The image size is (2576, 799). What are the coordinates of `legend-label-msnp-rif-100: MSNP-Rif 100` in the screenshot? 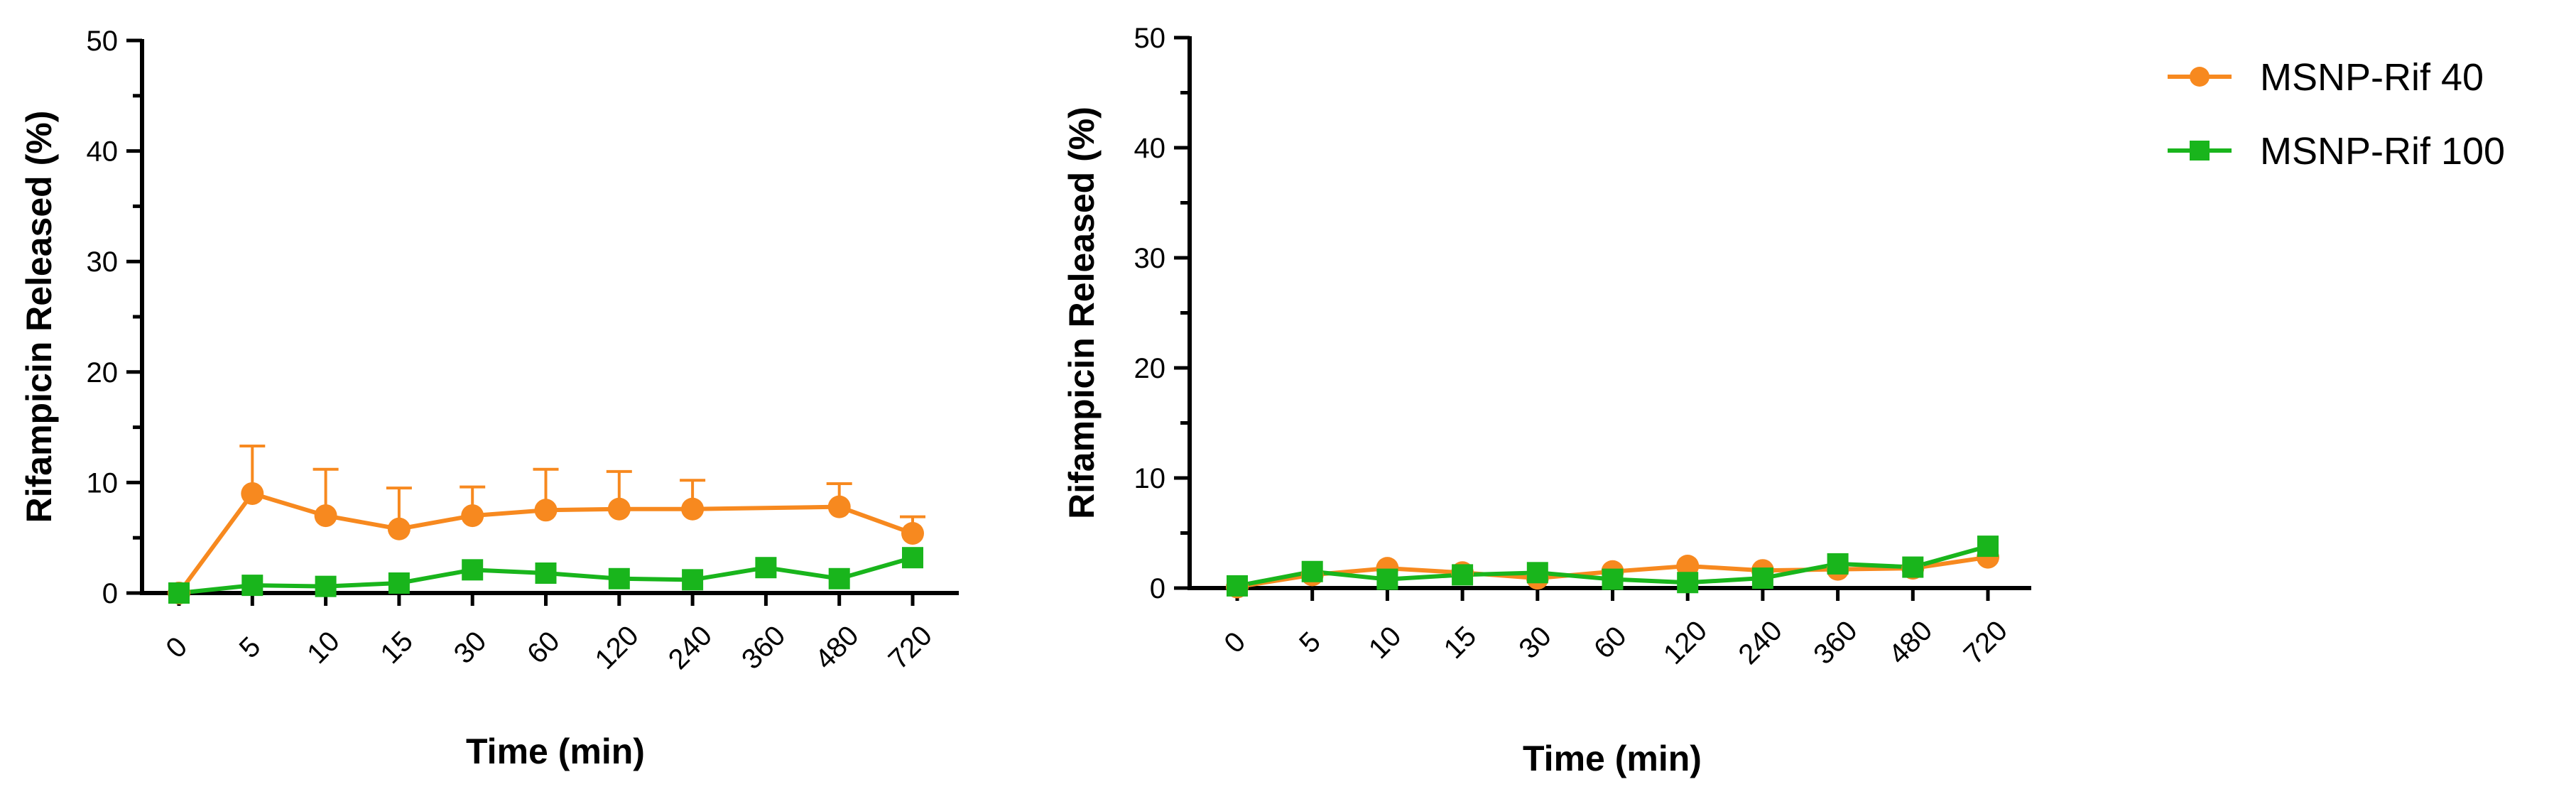 It's located at (2383, 151).